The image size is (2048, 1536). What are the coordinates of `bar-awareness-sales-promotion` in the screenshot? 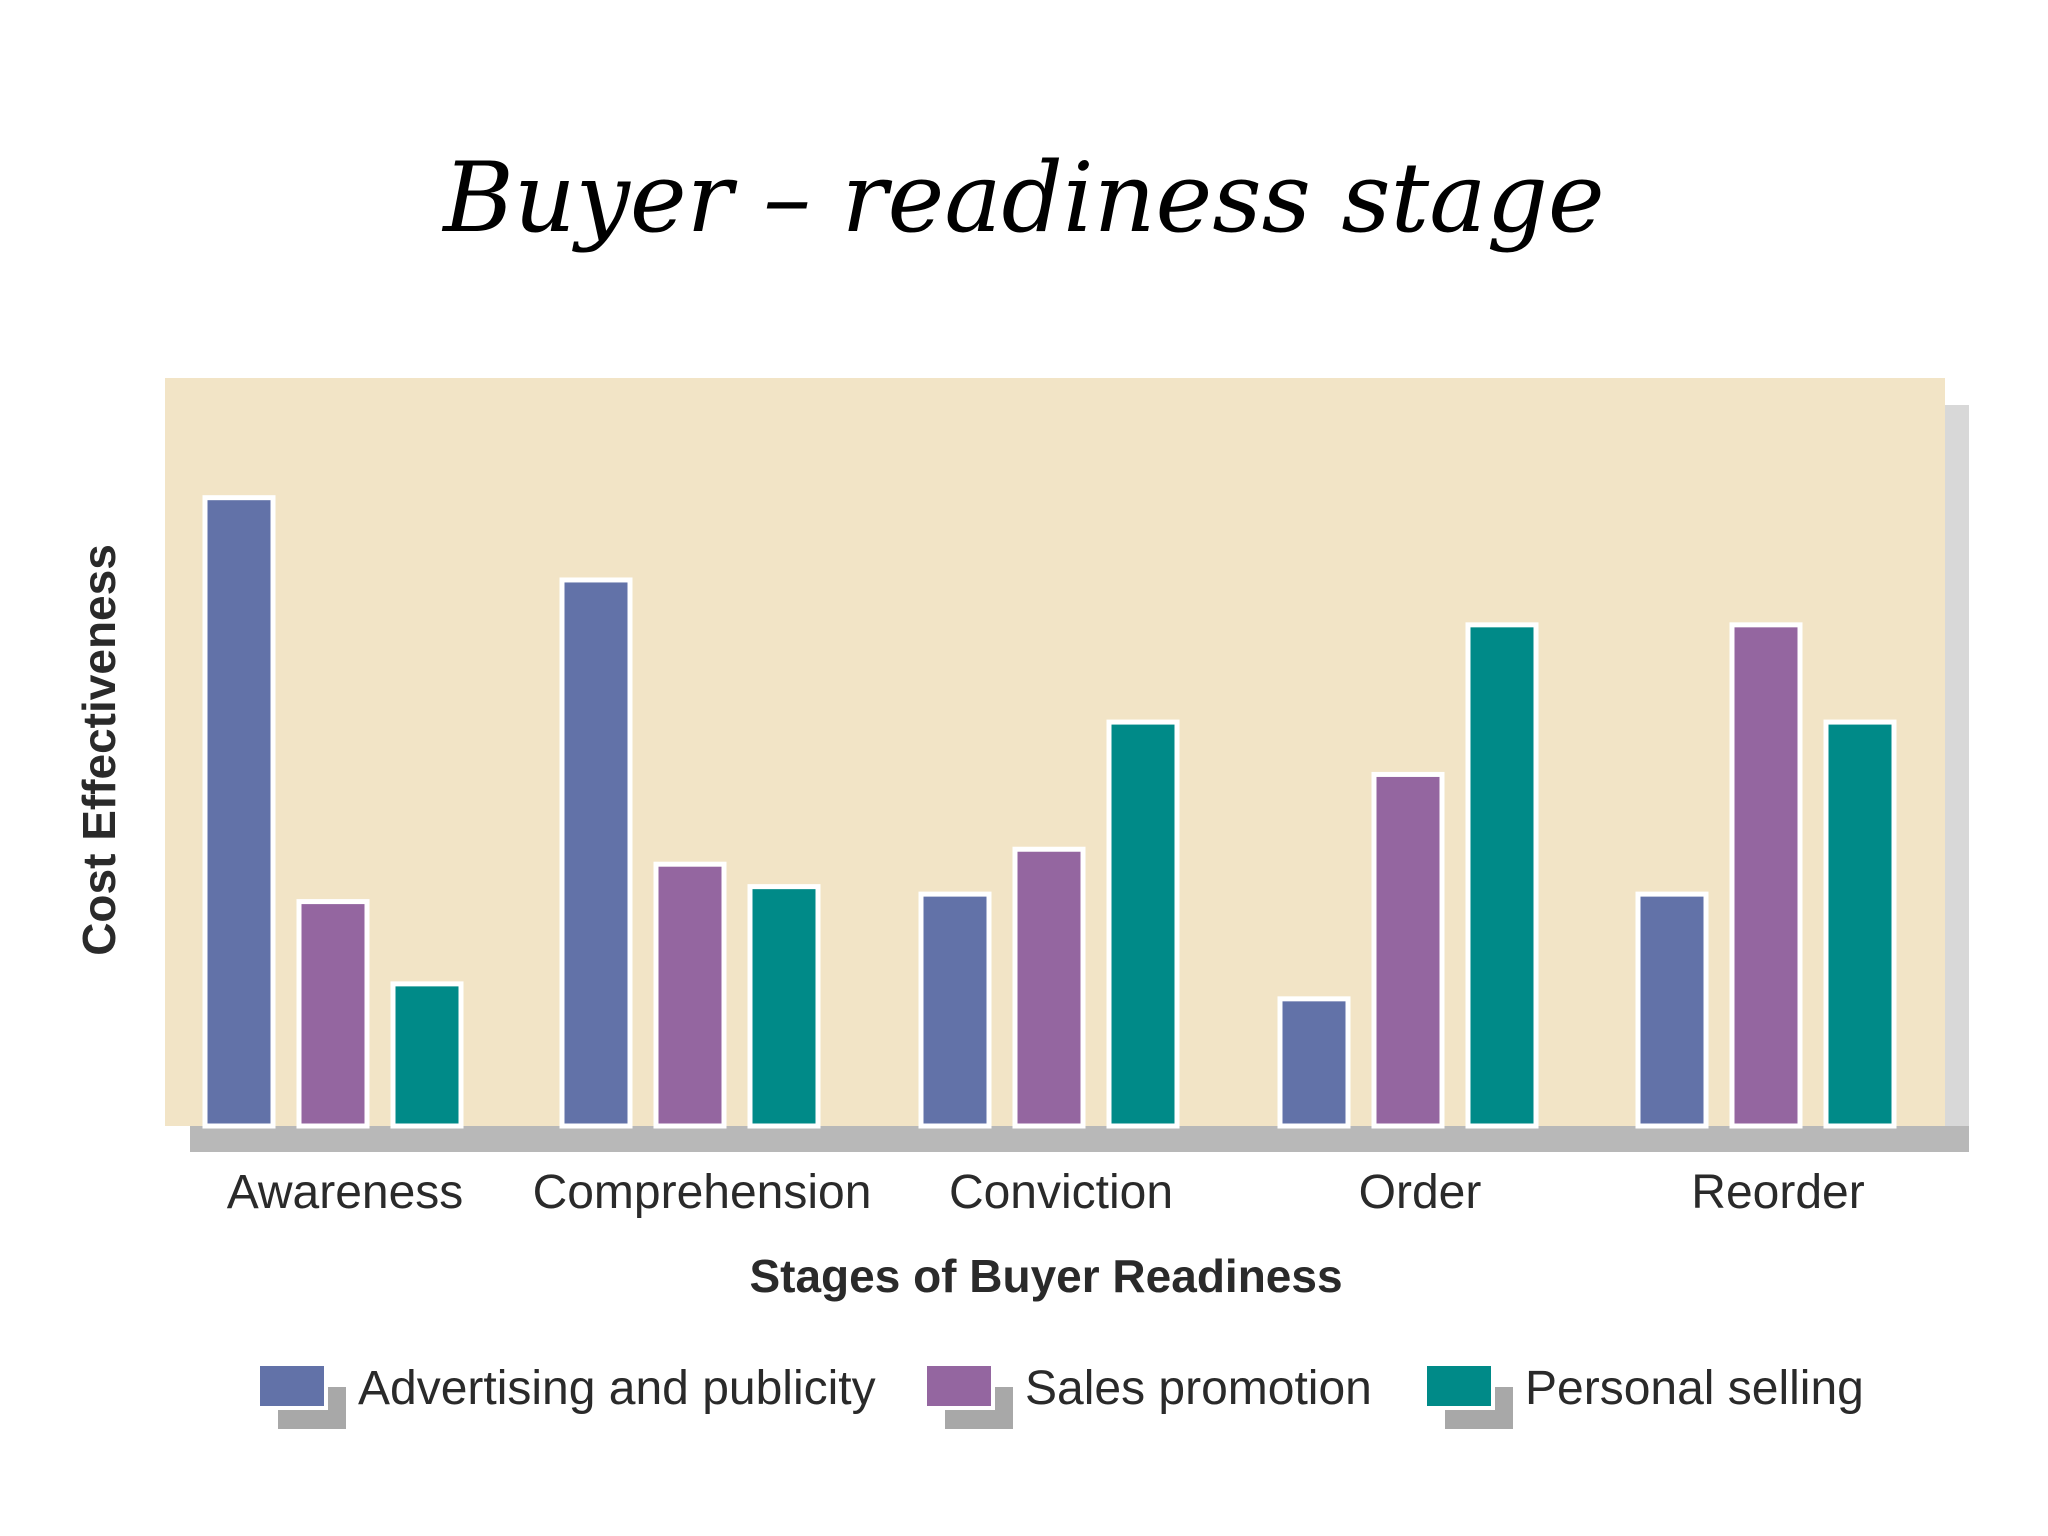 It's located at (333, 1014).